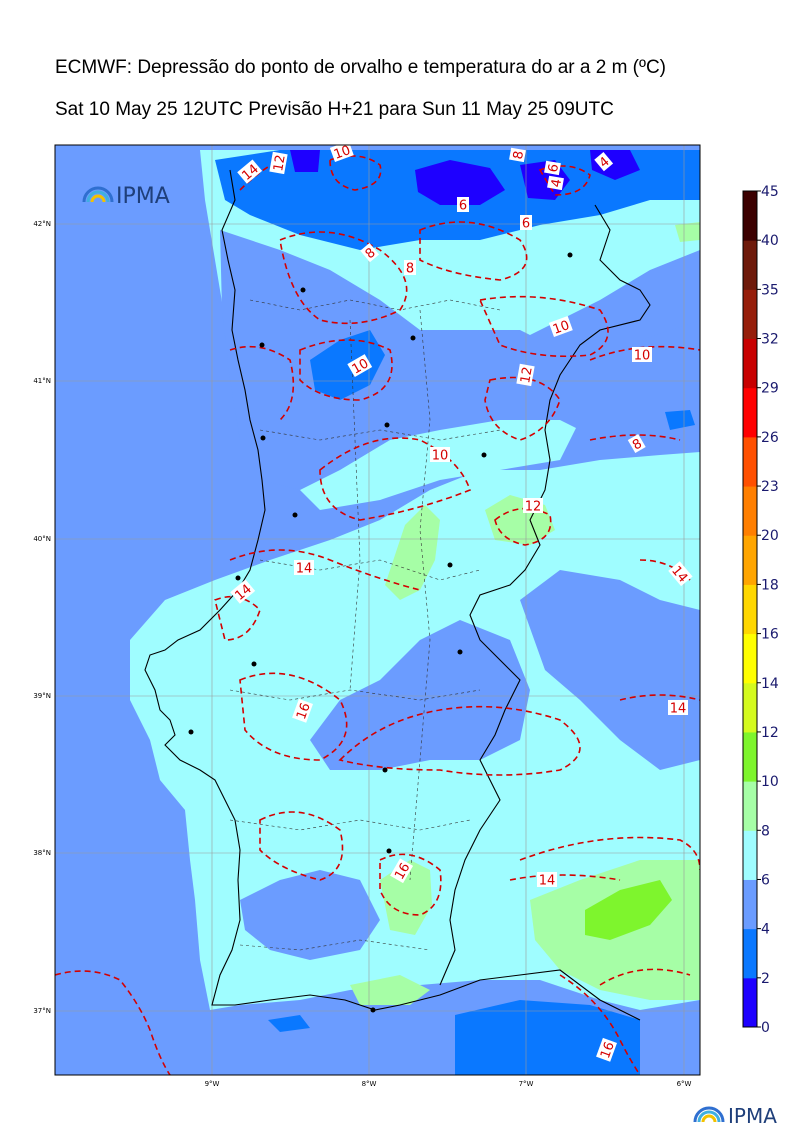  What do you see at coordinates (143, 196) in the screenshot?
I see `map-logo-text: IPMA` at bounding box center [143, 196].